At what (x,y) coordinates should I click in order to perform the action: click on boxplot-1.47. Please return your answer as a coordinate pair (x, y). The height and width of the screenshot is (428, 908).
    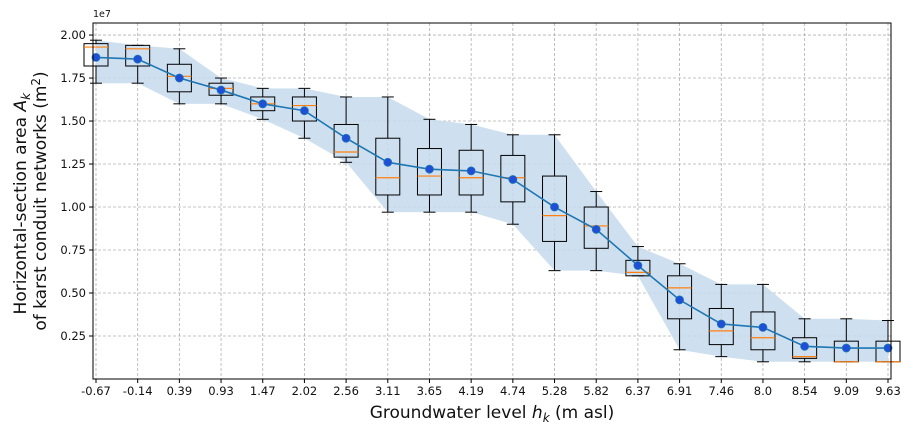
    Looking at the image, I should click on (263, 103).